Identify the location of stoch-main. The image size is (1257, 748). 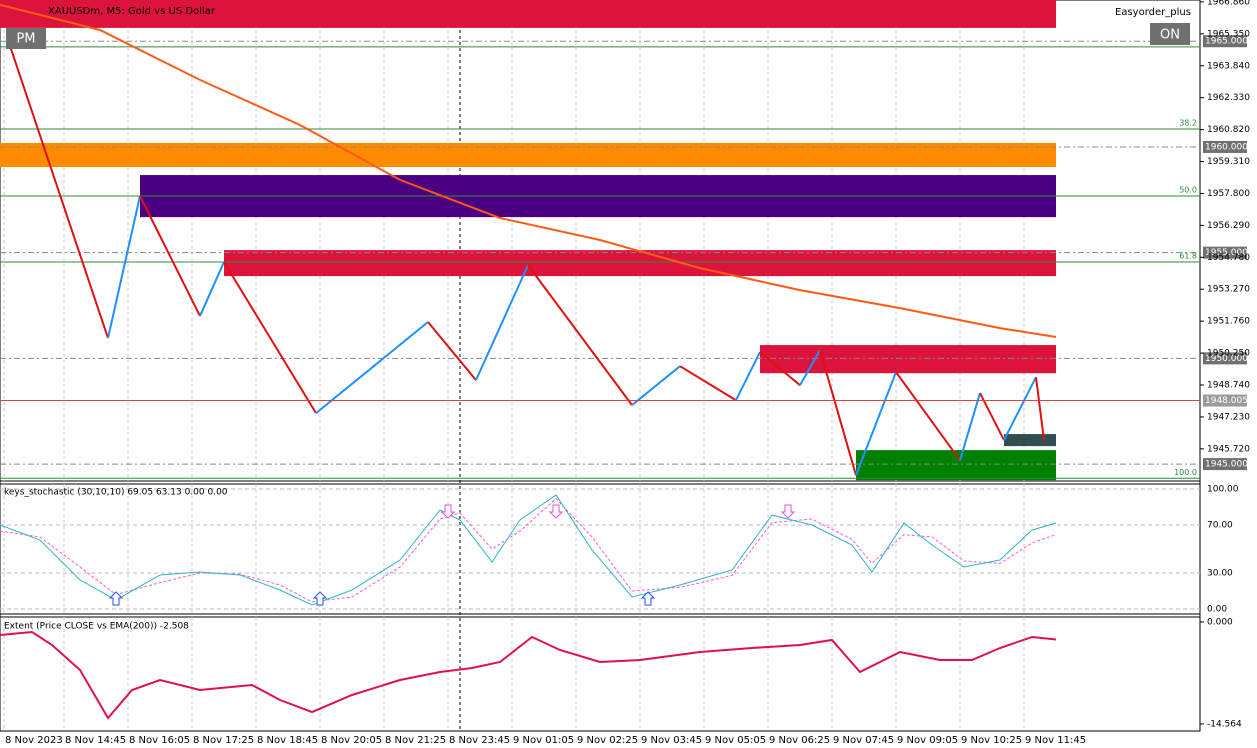
(528, 550).